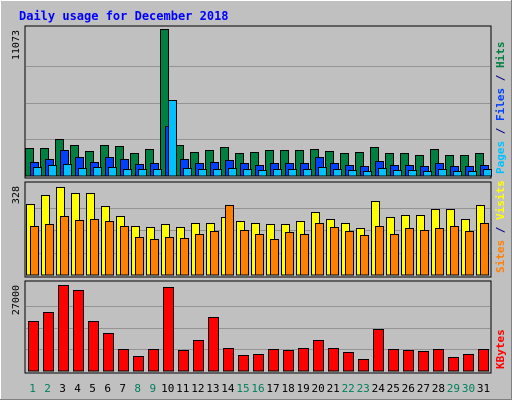 The height and width of the screenshot is (400, 512). I want to click on y-max-label: 328, so click(16, 195).